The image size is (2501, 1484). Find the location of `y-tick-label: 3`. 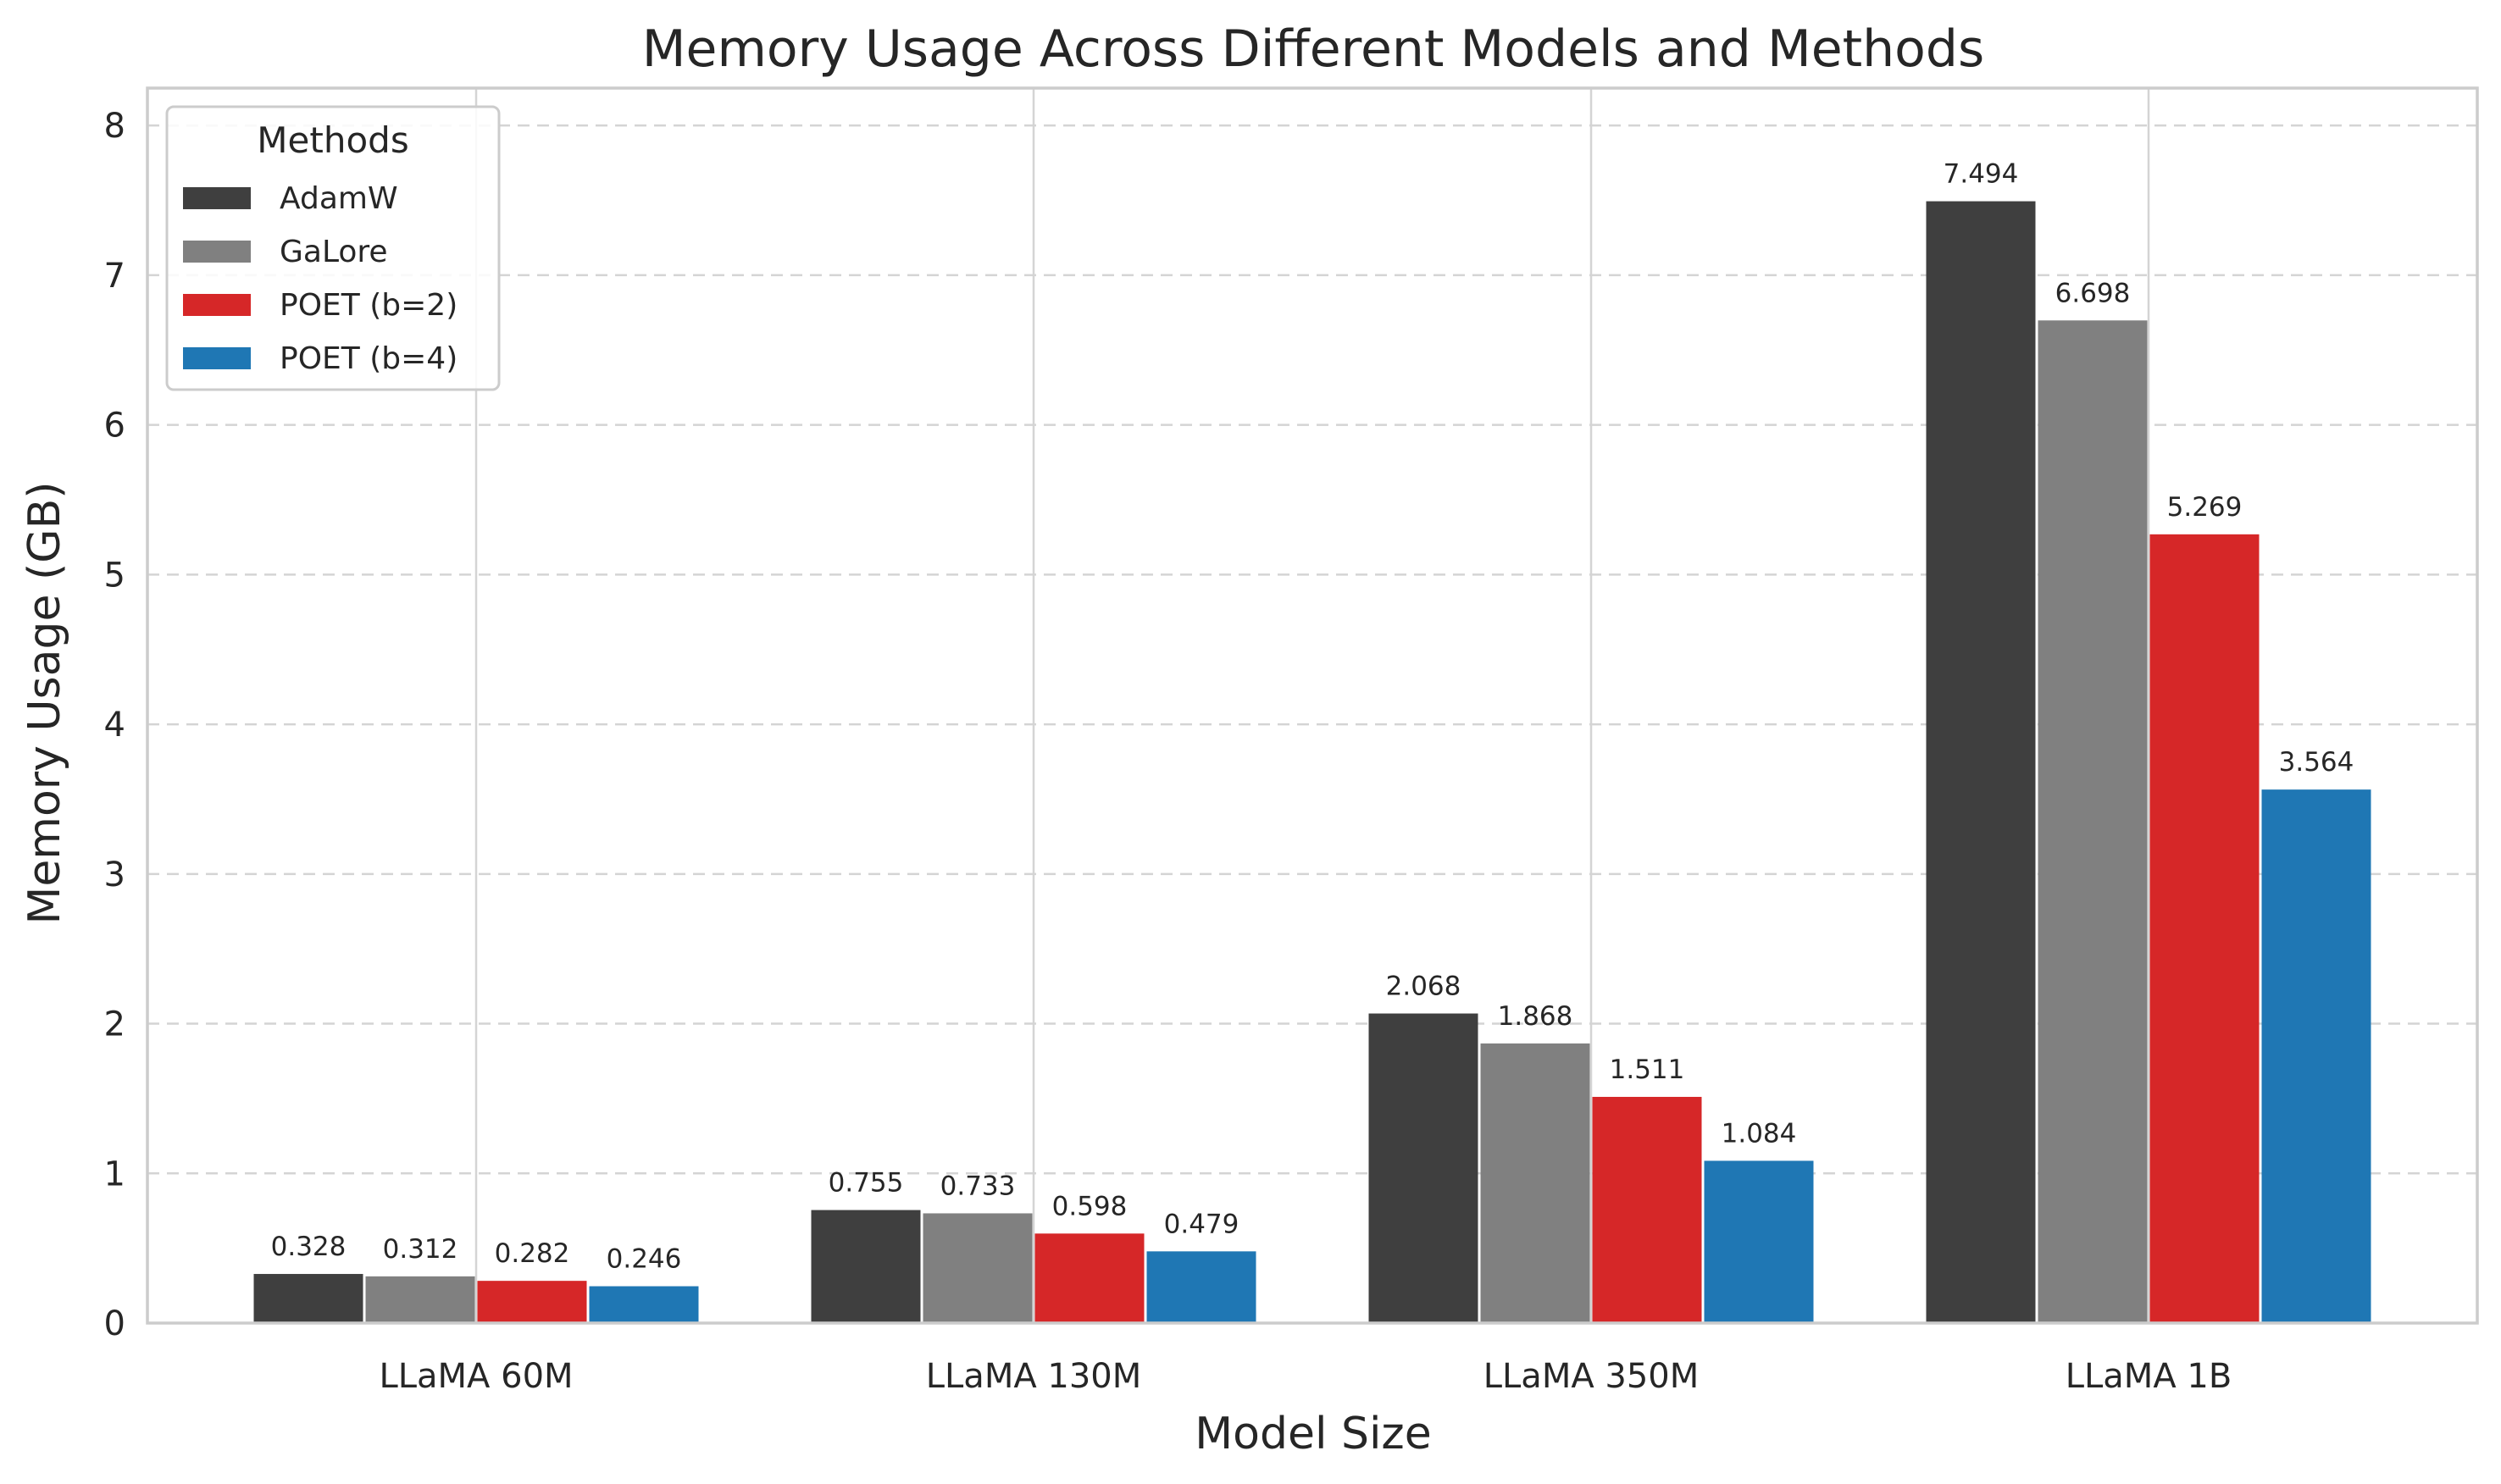

y-tick-label: 3 is located at coordinates (114, 875).